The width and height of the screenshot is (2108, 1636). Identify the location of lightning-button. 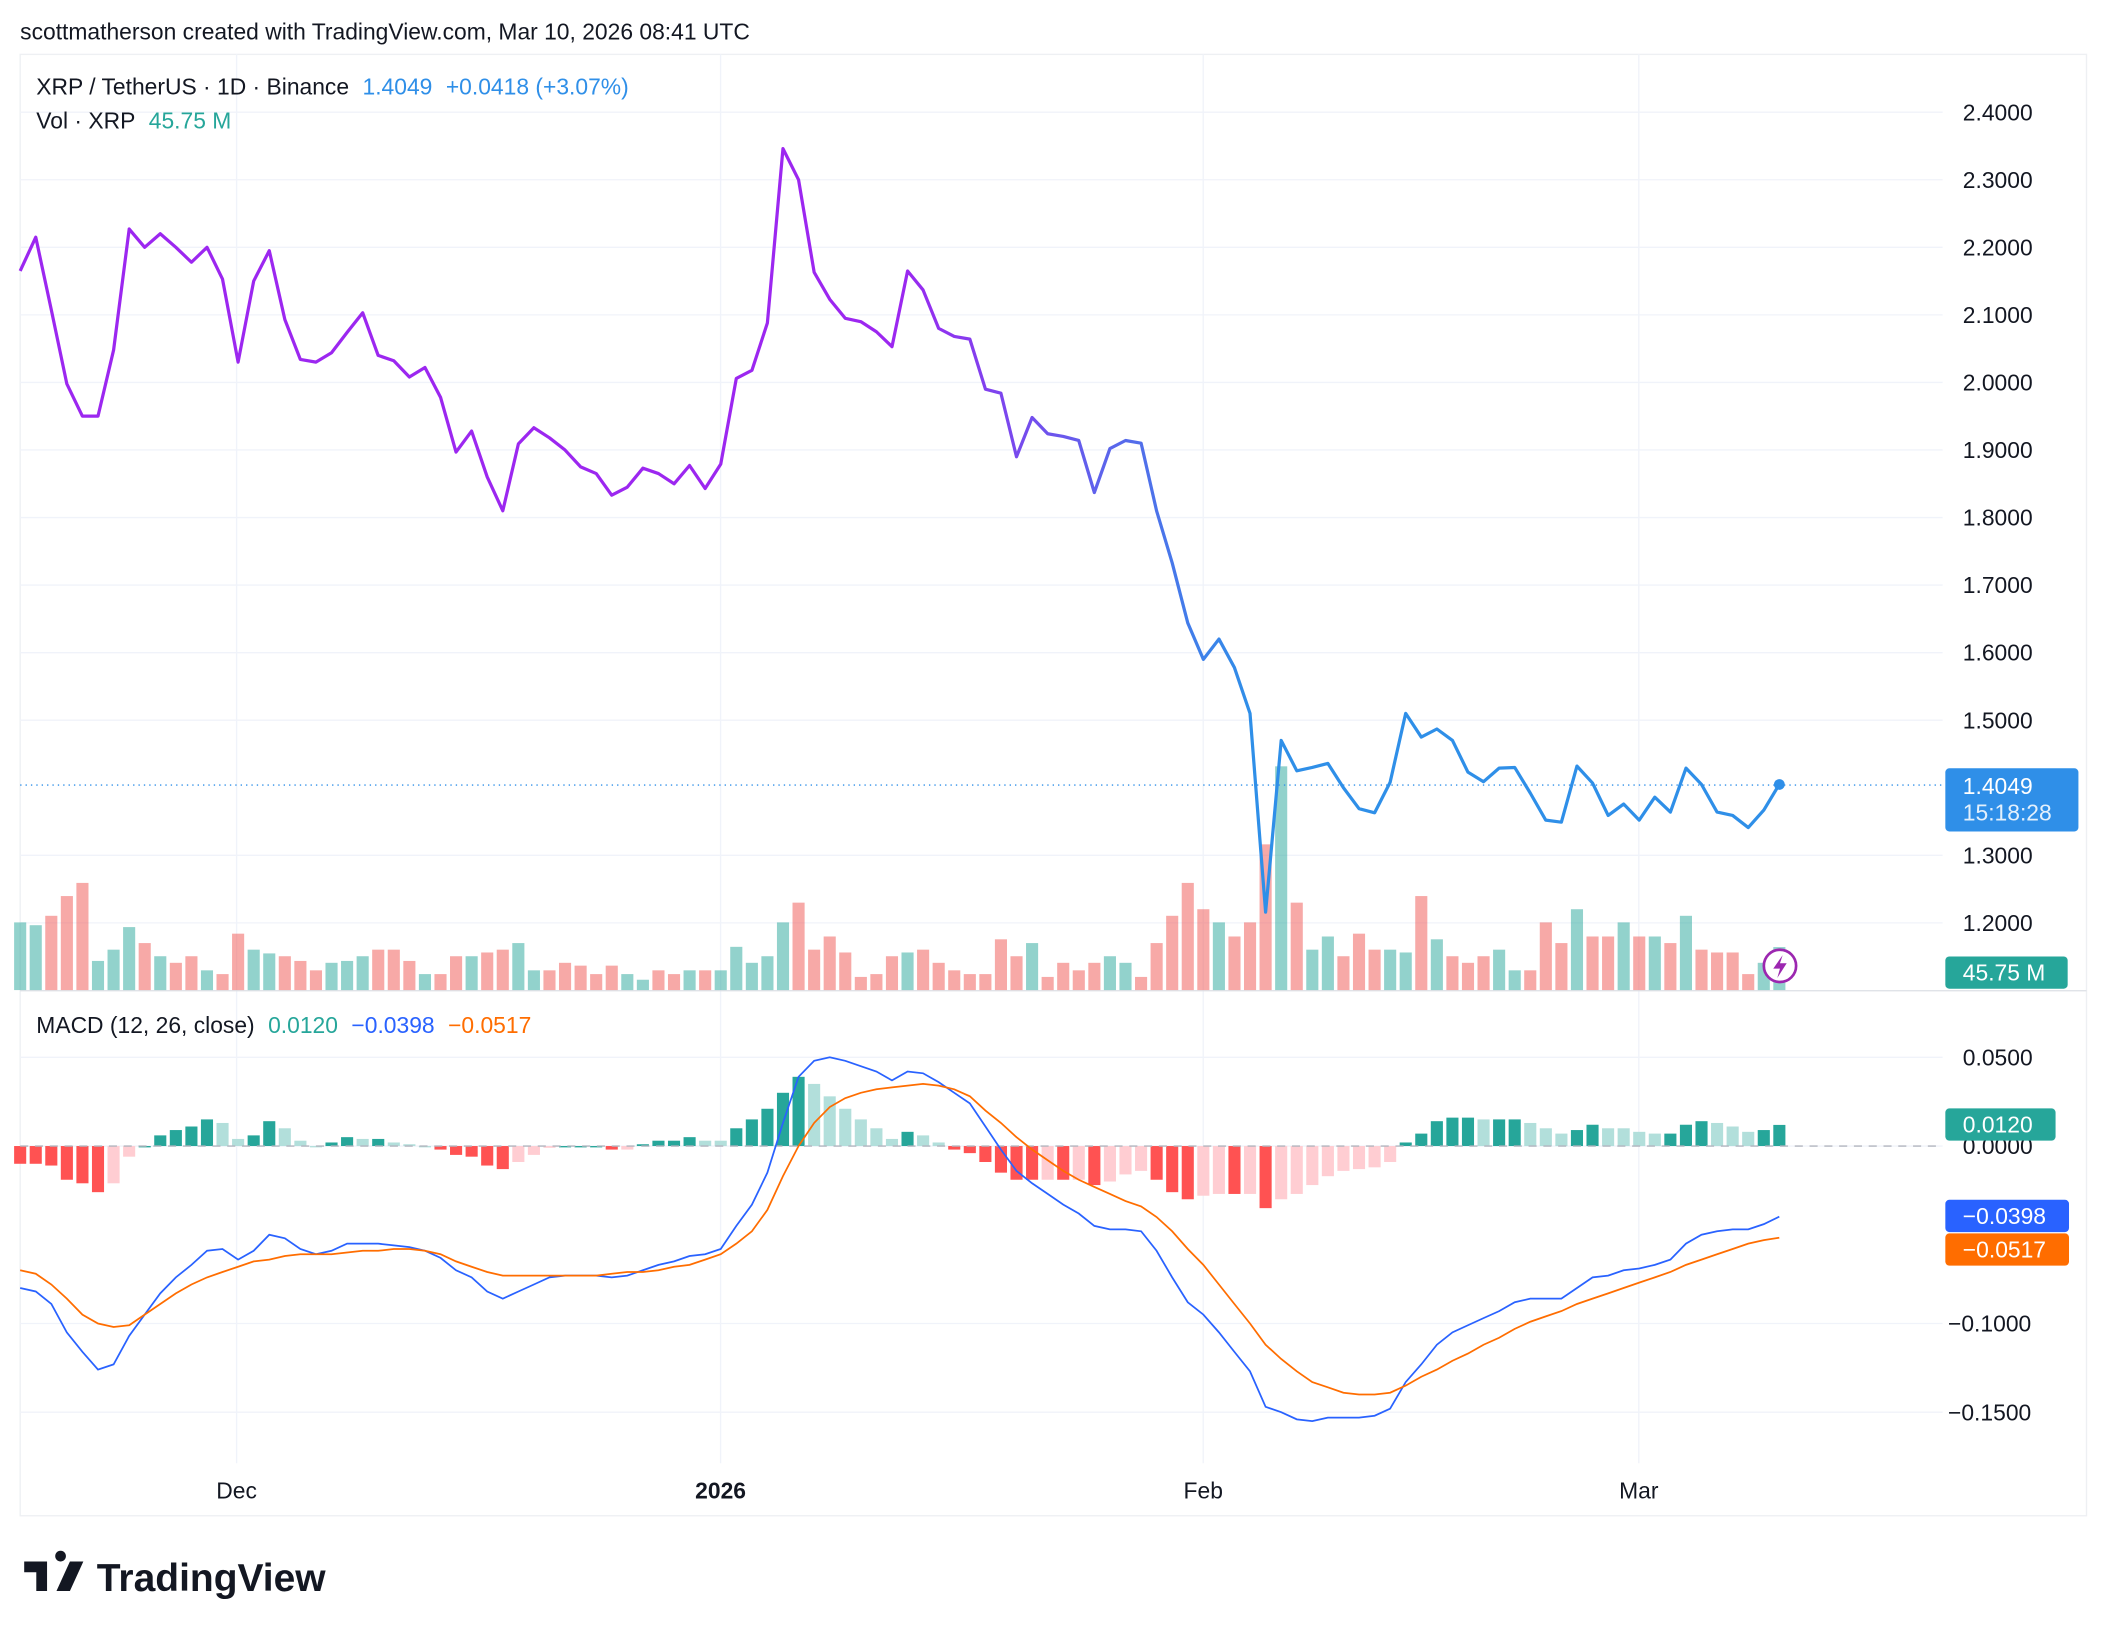
(1780, 966).